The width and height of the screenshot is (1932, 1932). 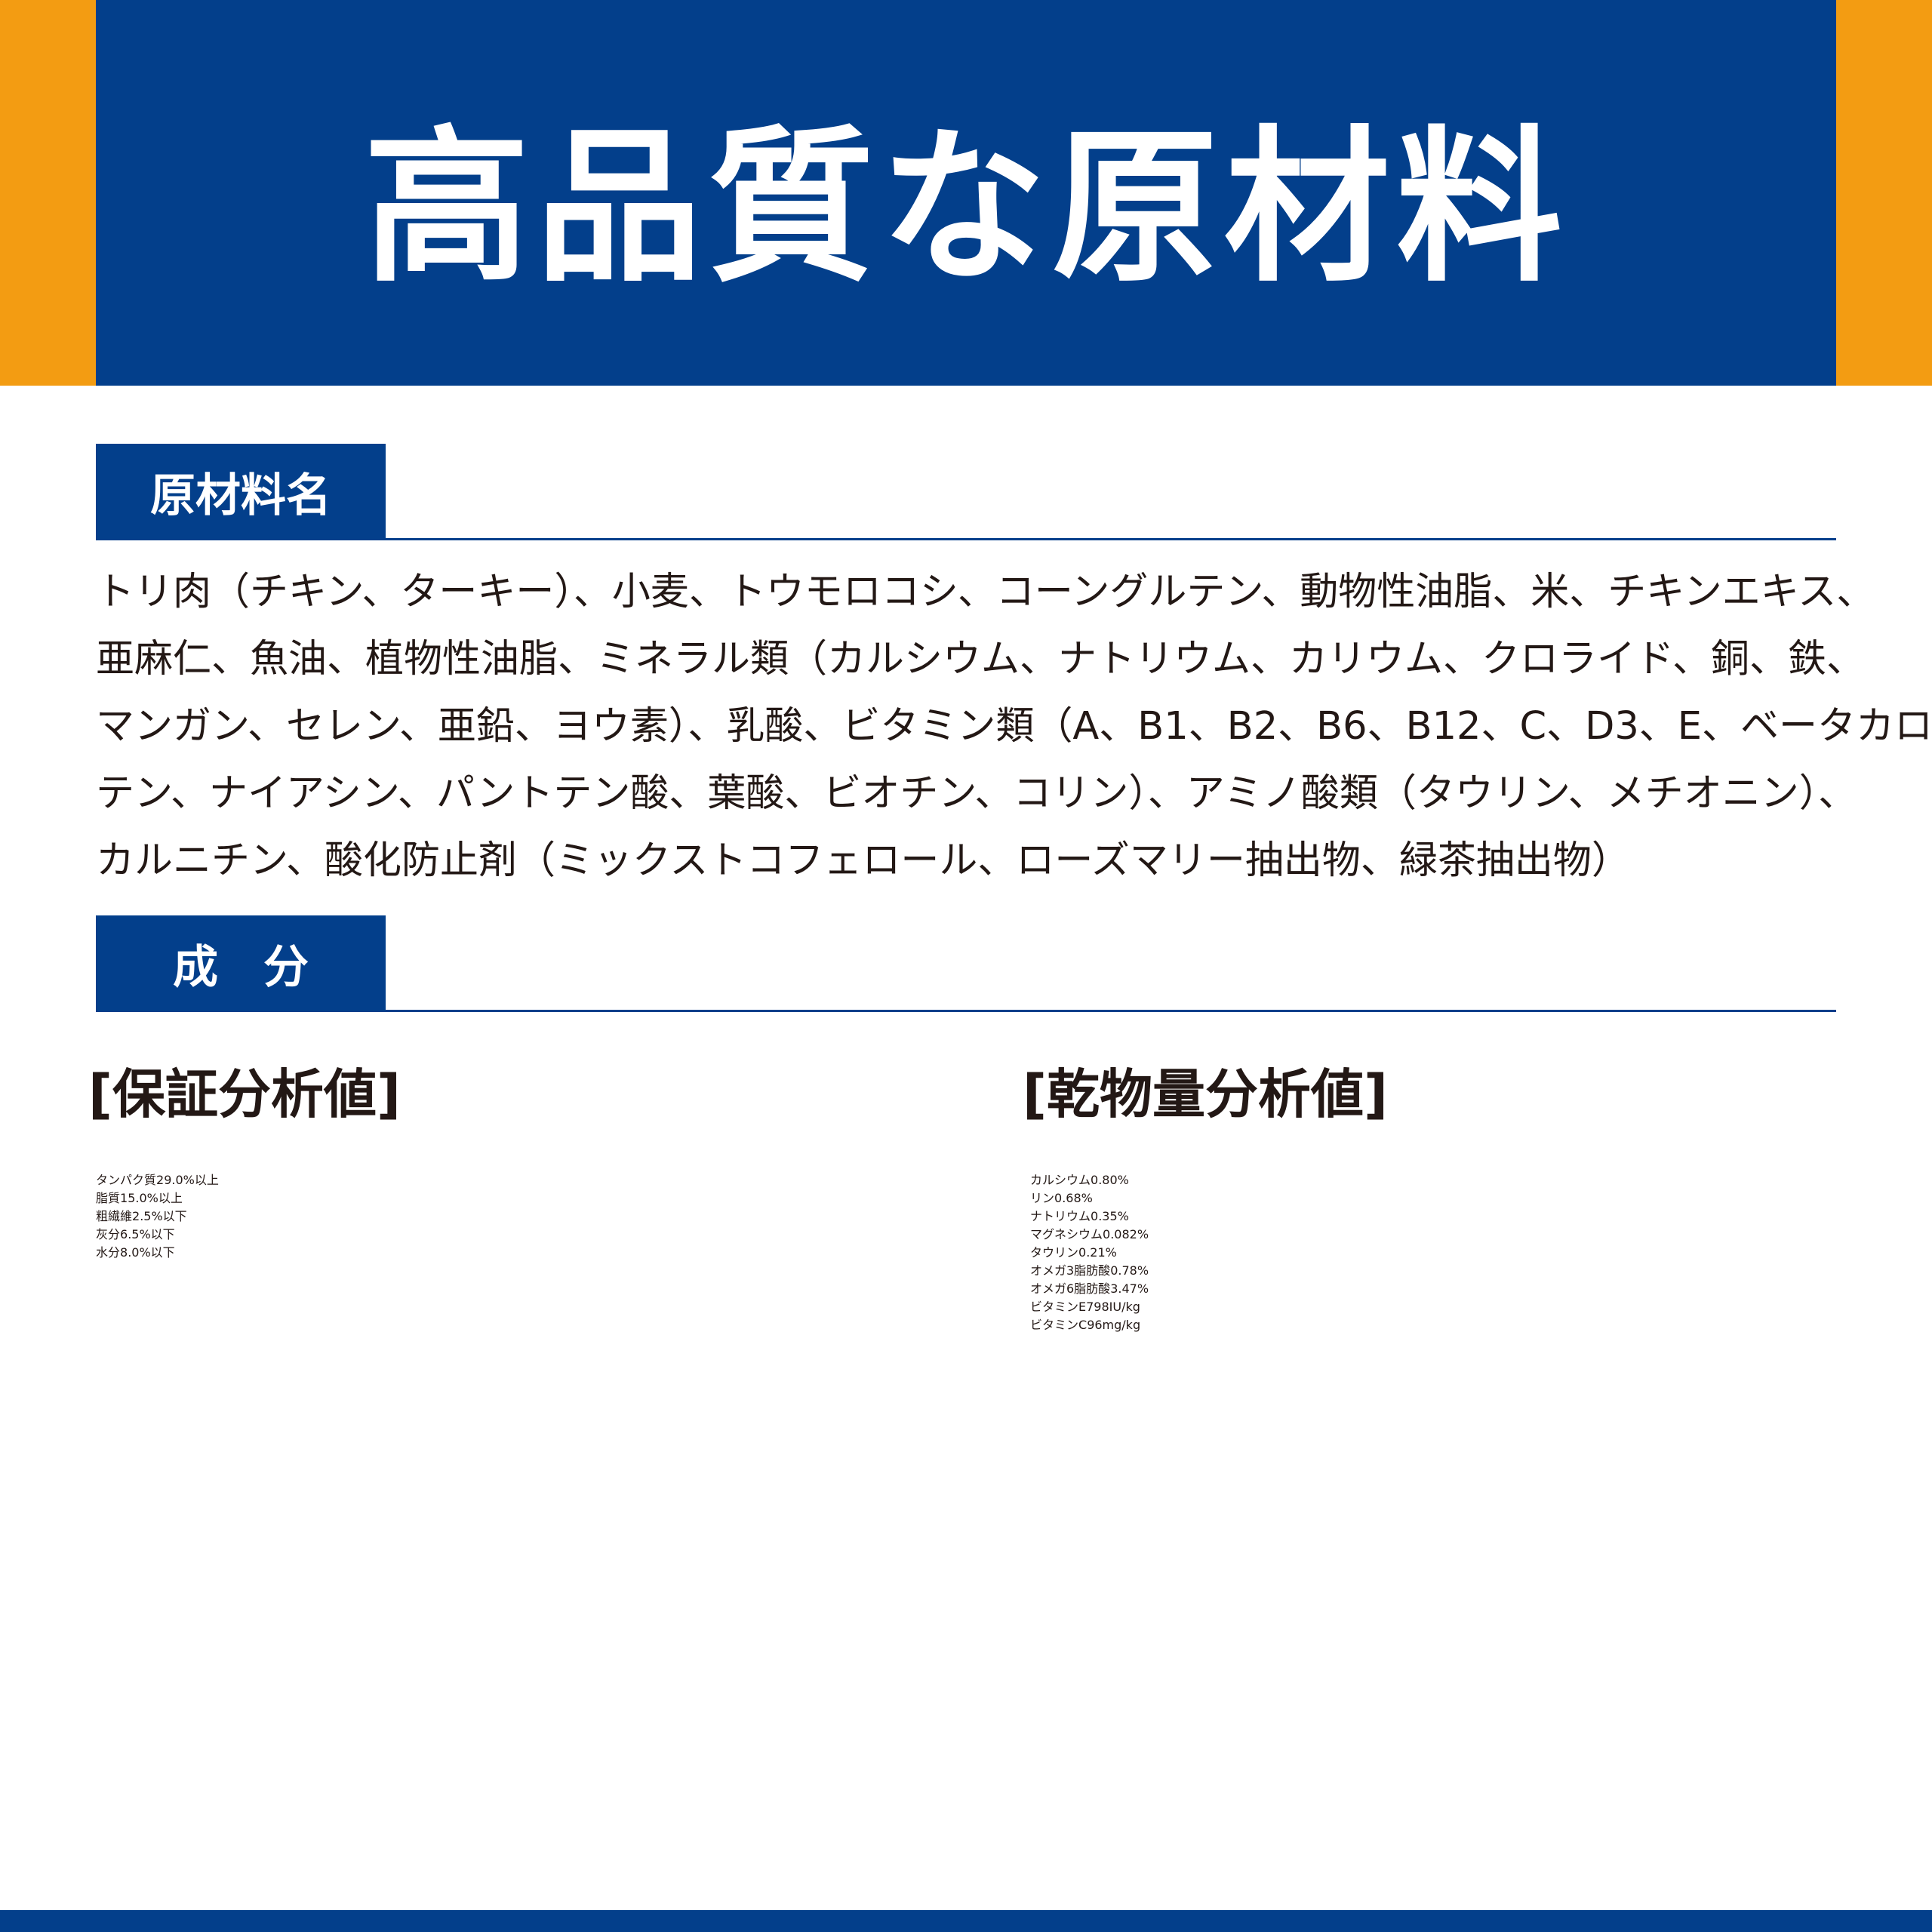 What do you see at coordinates (1126, 1234) in the screenshot?
I see `item-value: 0.082%` at bounding box center [1126, 1234].